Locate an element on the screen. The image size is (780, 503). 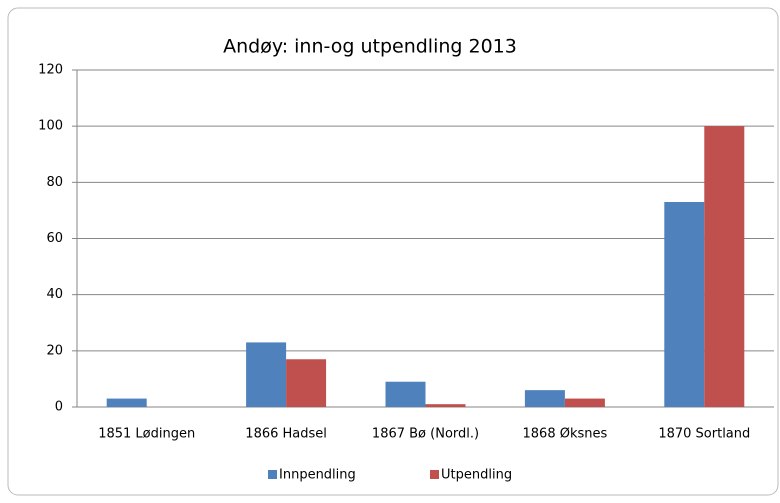
x-tick-label: 1868 Øksnes is located at coordinates (565, 434).